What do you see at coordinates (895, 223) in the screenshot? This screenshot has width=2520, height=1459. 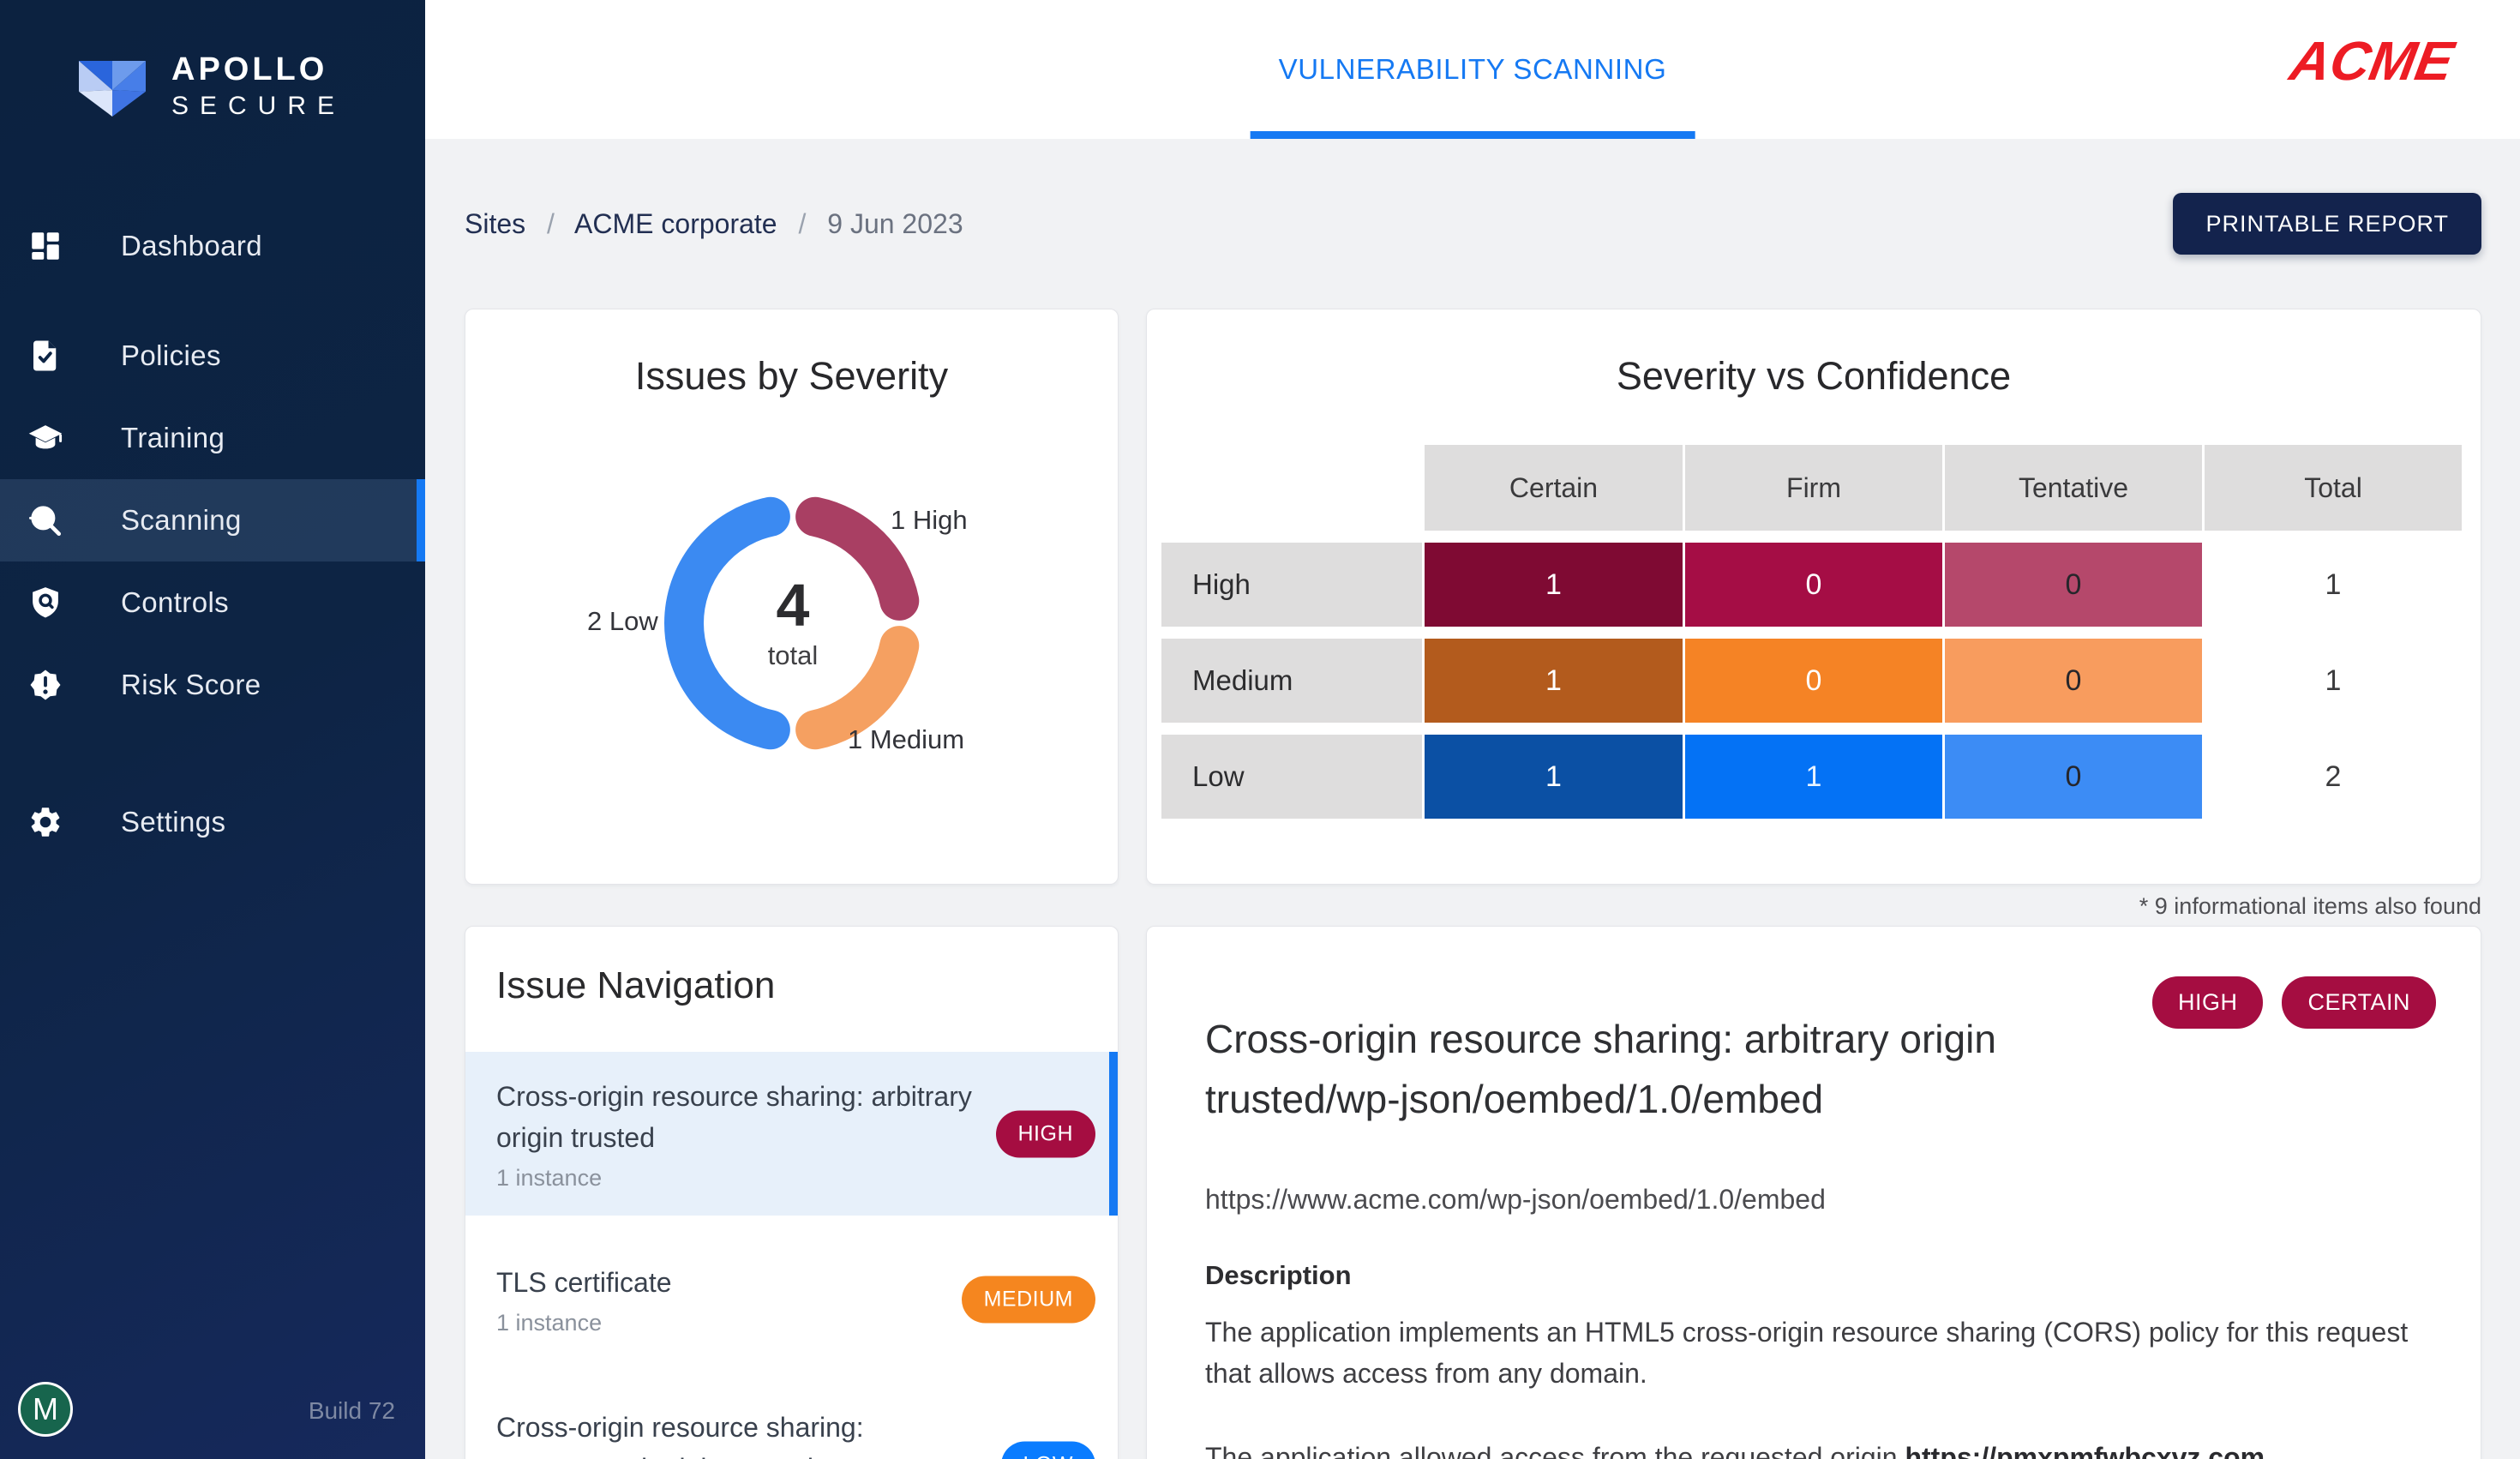 I see `breadcrumb-date: 9 Jun 2023` at bounding box center [895, 223].